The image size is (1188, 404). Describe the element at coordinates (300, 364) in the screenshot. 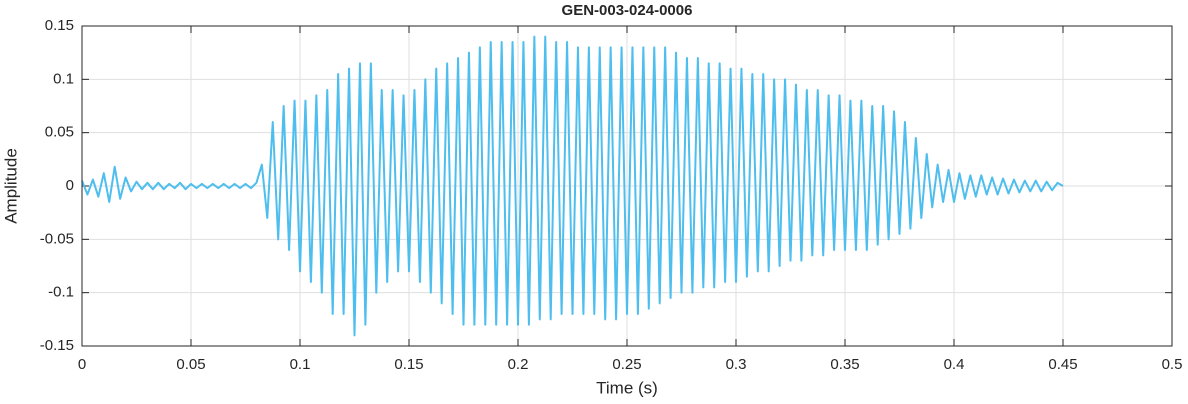

I see `x-tick-label: 0.1` at that location.